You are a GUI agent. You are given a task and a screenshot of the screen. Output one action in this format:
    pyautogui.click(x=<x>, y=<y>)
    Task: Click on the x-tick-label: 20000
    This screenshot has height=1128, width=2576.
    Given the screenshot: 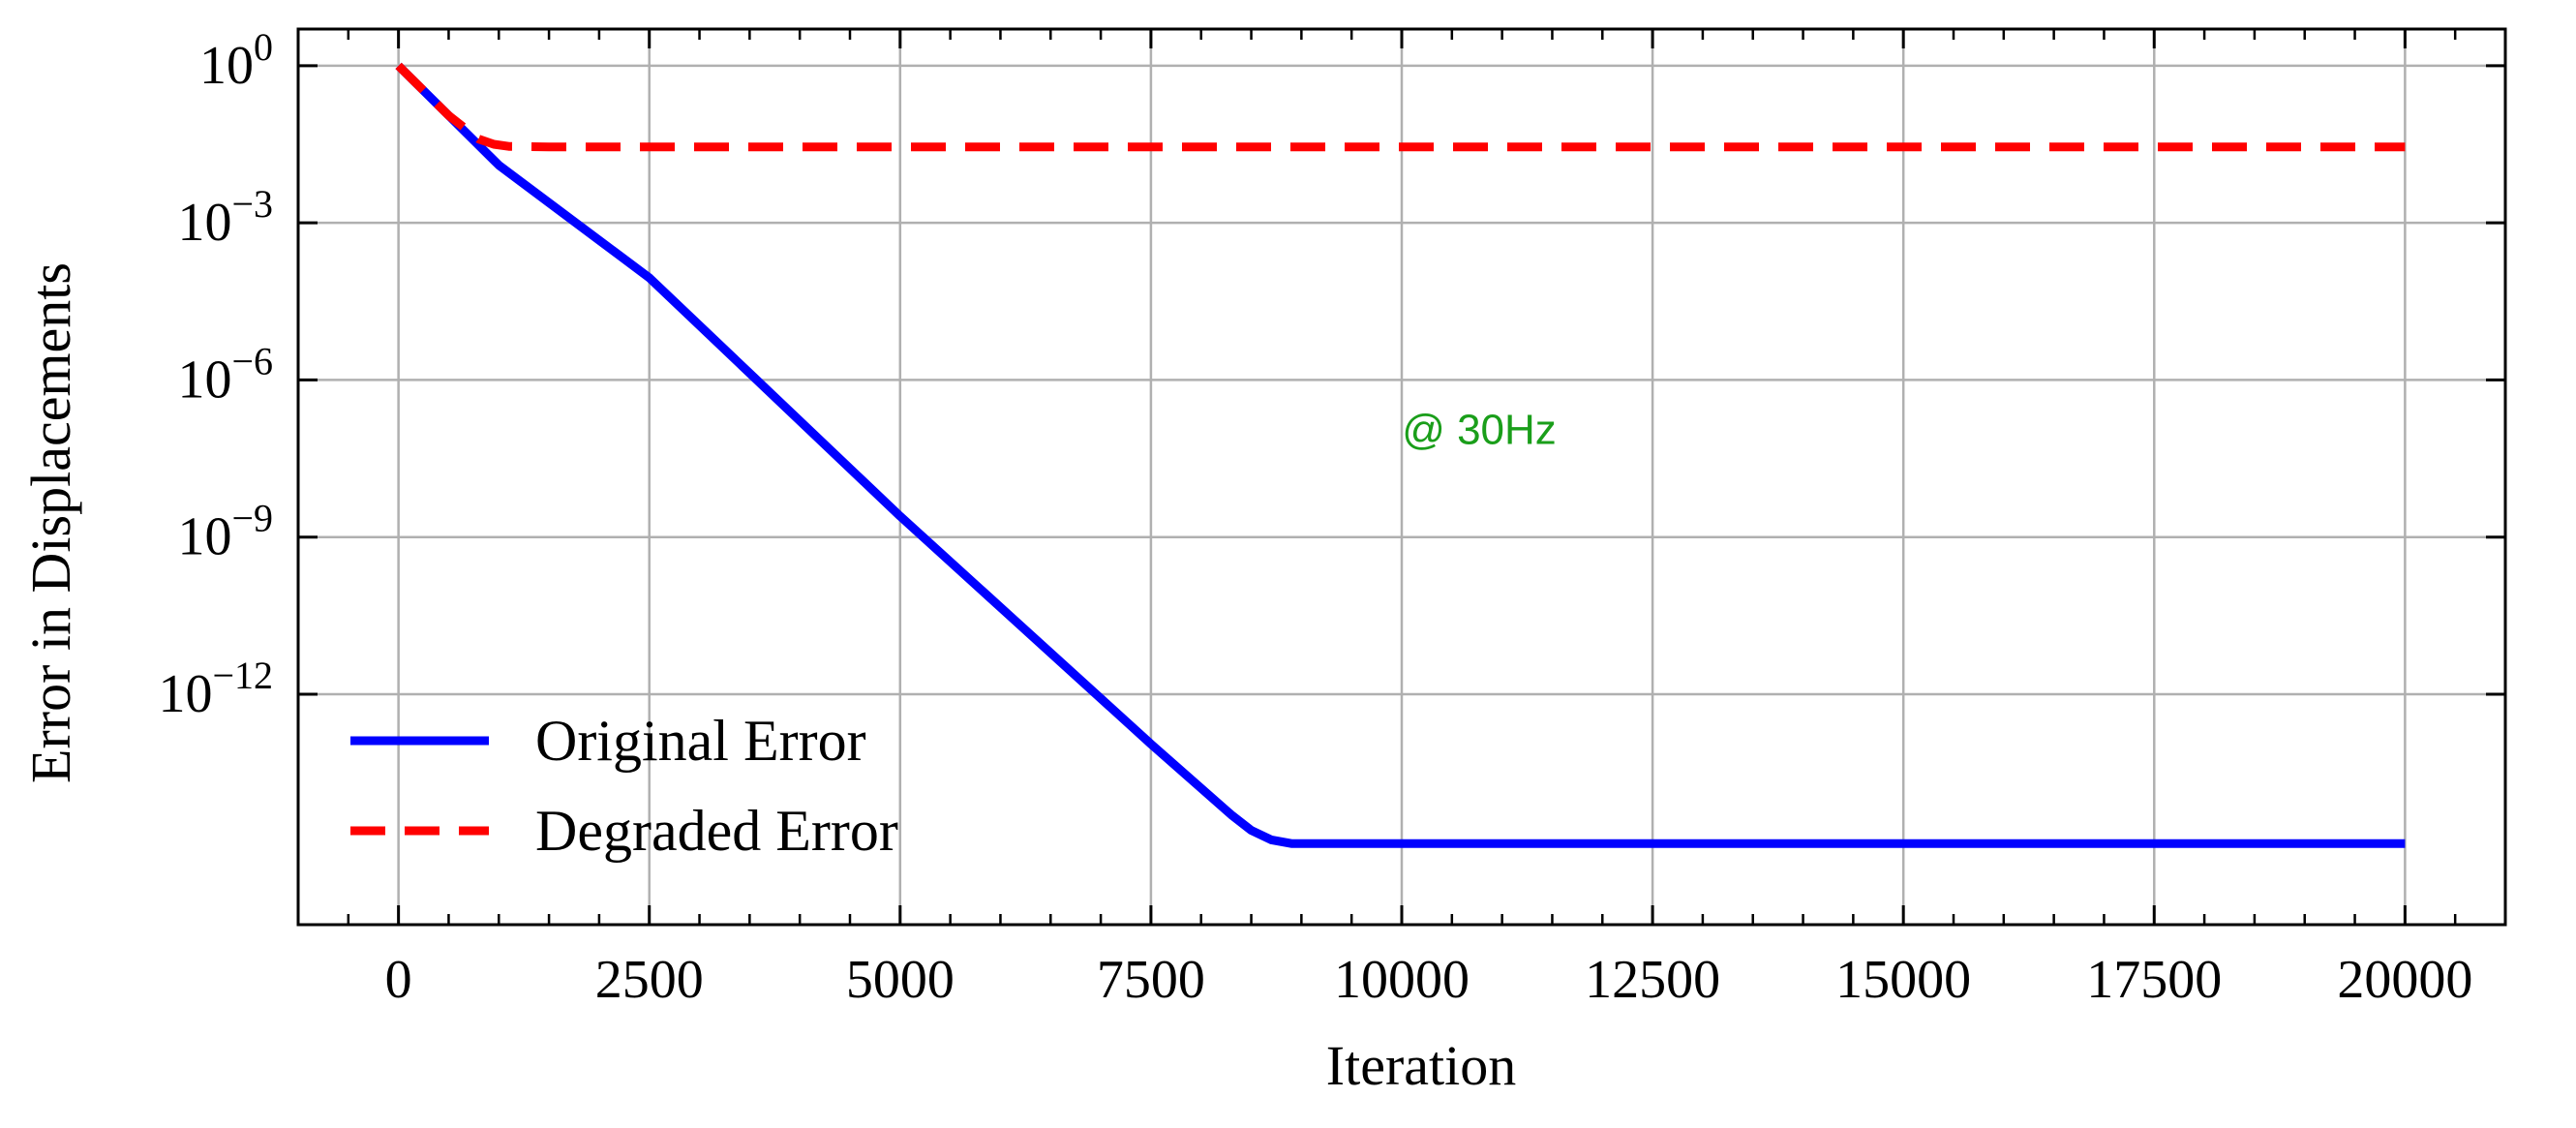 What is the action you would take?
    pyautogui.click(x=2404, y=980)
    